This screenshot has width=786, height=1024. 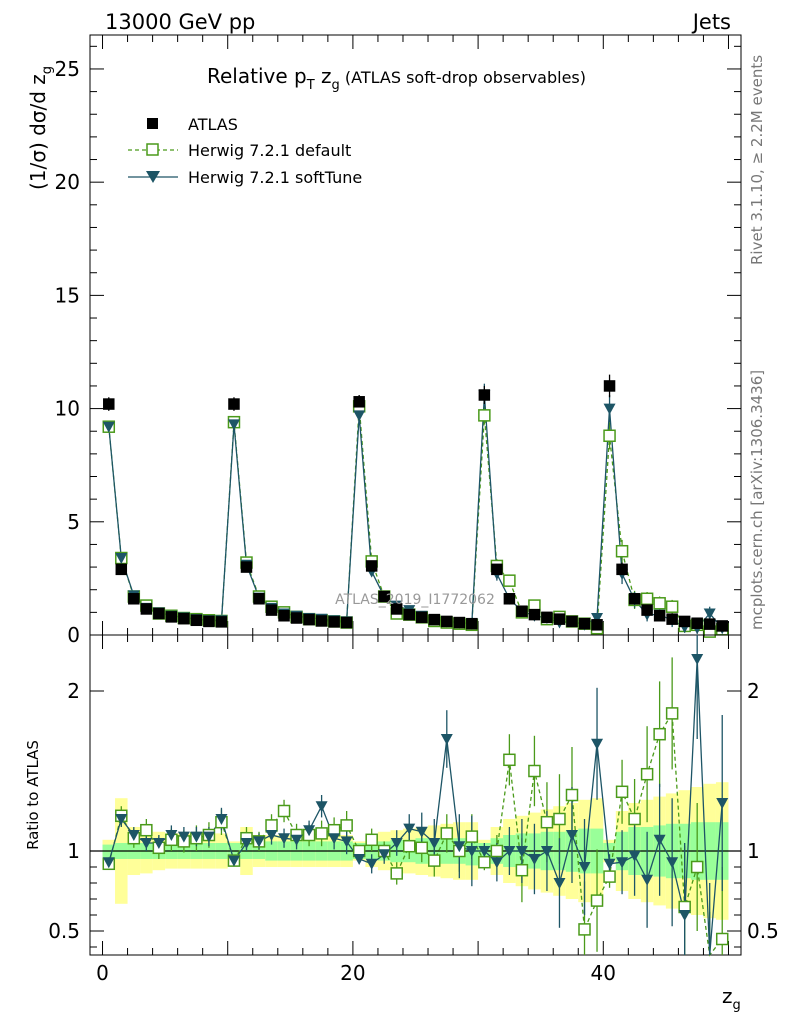 What do you see at coordinates (753, 851) in the screenshot?
I see `ratio-ytick-label-right: 1` at bounding box center [753, 851].